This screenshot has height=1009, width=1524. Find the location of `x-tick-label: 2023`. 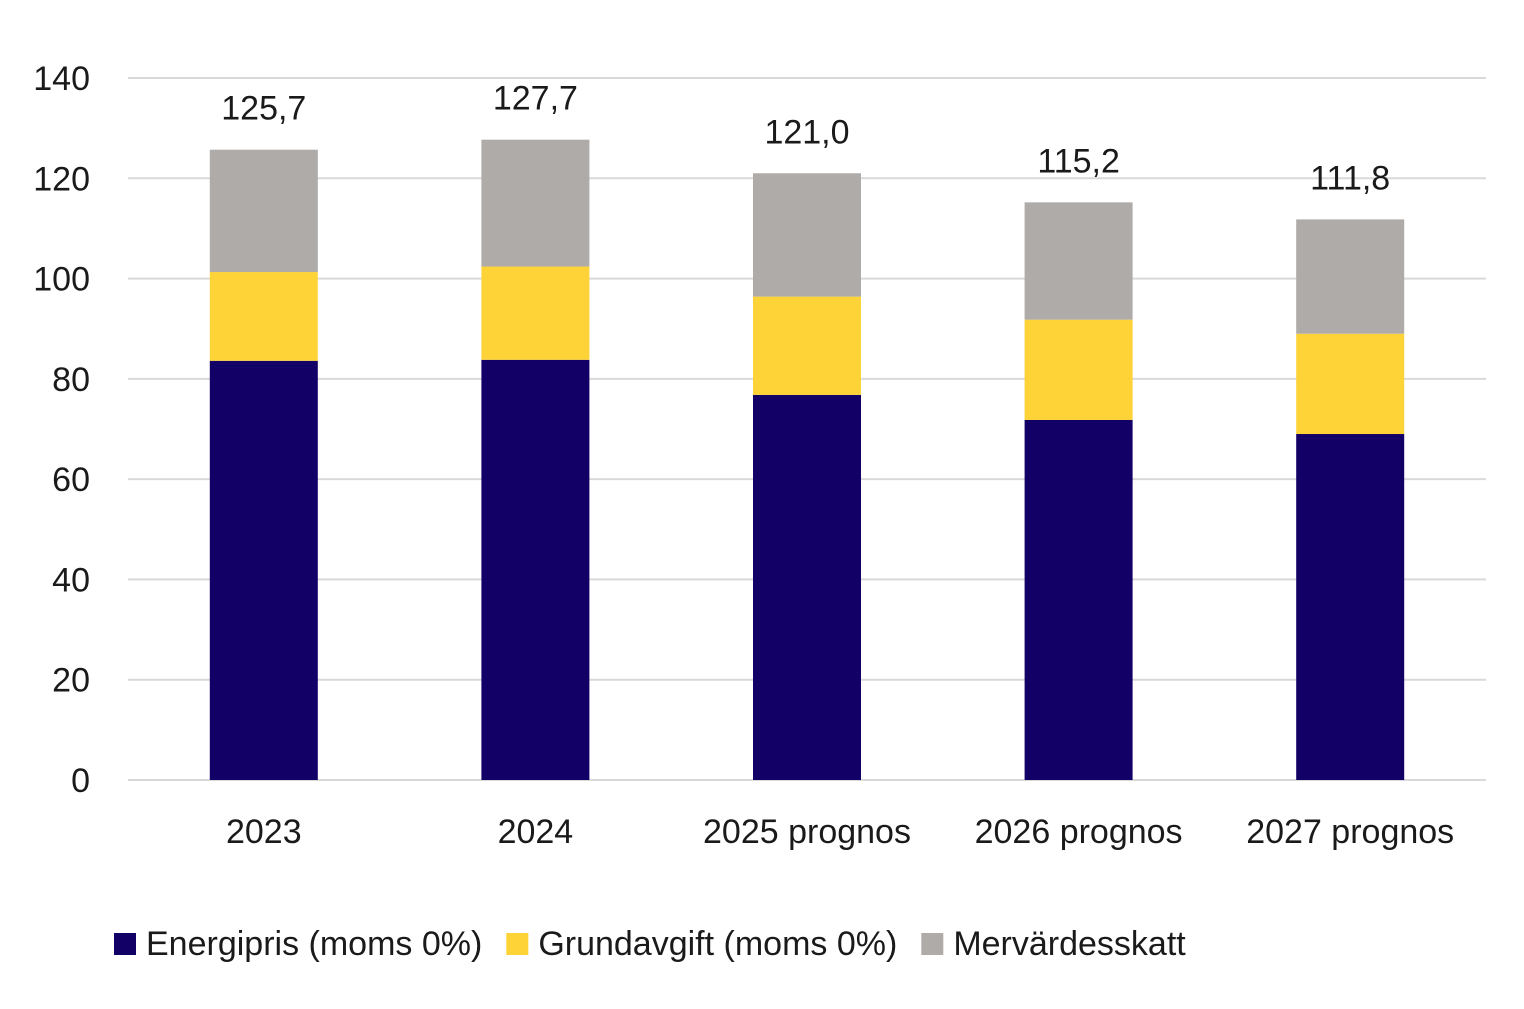

x-tick-label: 2023 is located at coordinates (264, 832).